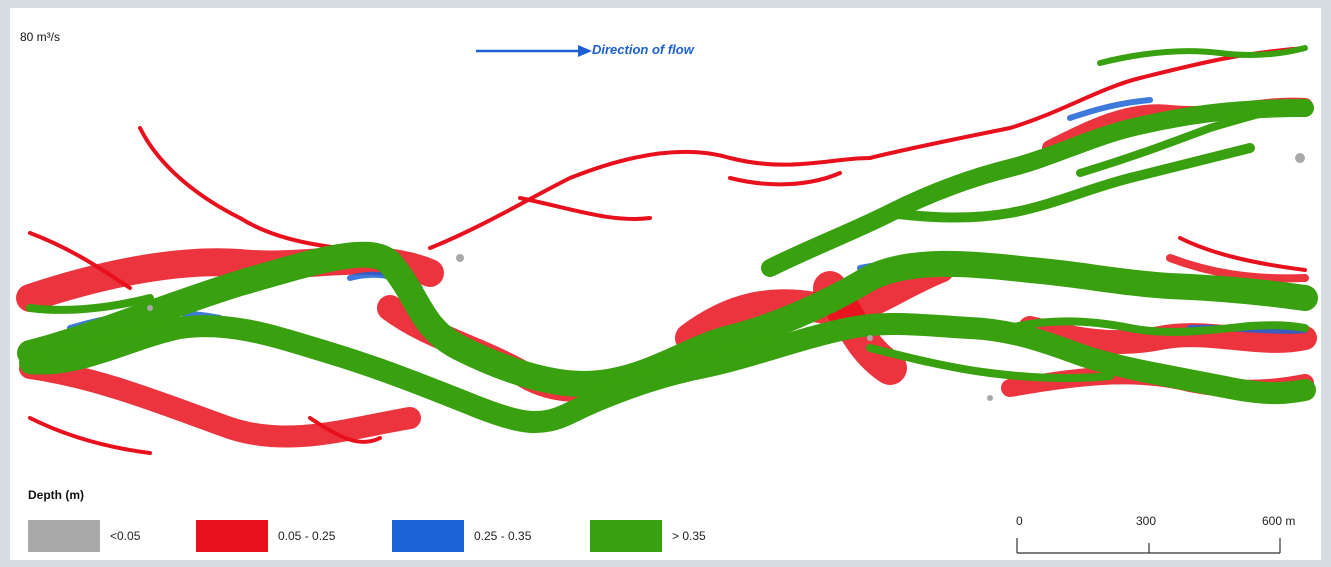 This screenshot has height=567, width=1331. What do you see at coordinates (534, 51) in the screenshot?
I see `flow-direction-arrow-icon` at bounding box center [534, 51].